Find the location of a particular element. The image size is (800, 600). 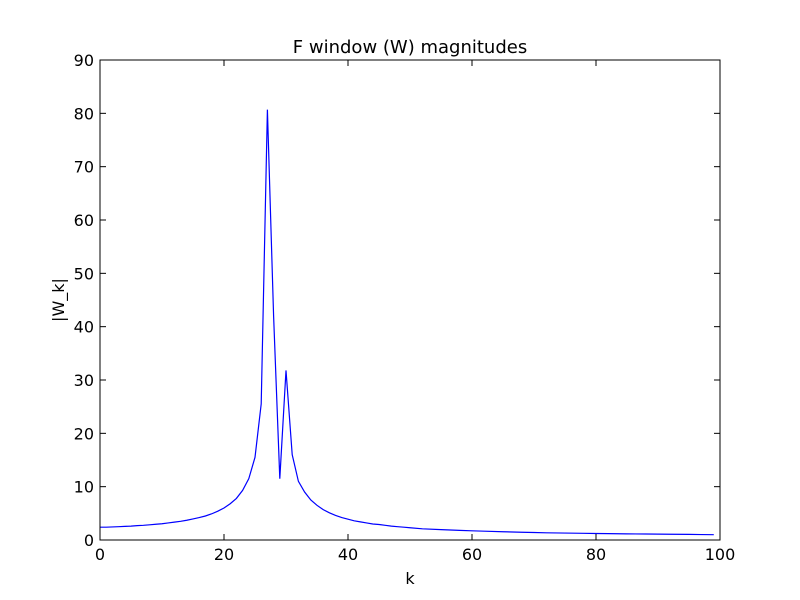

y-tick-label: 0 is located at coordinates (89, 540).